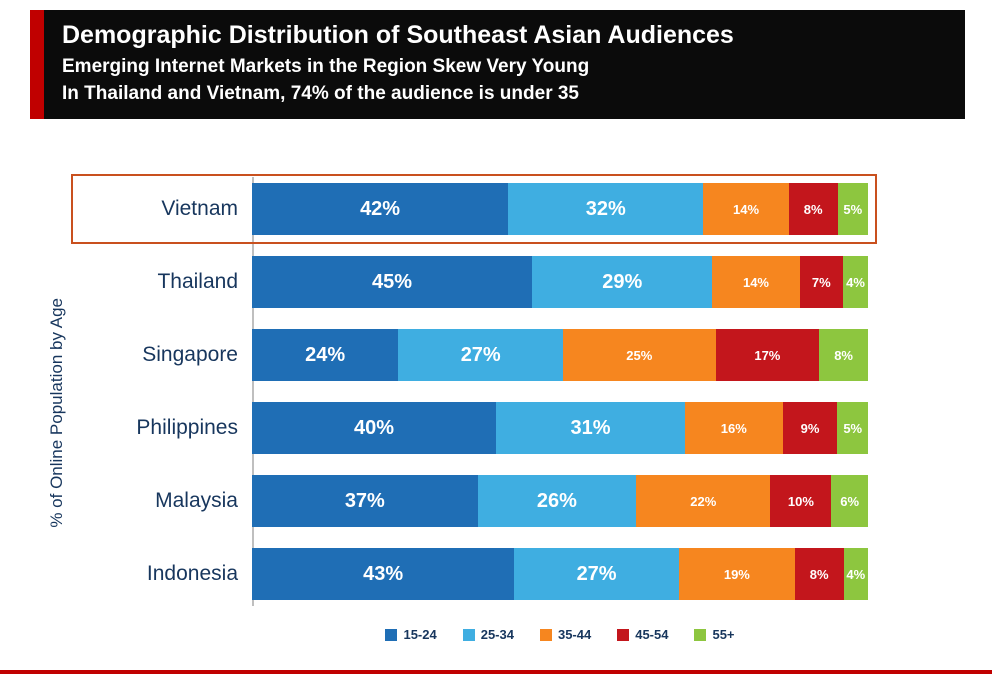 The width and height of the screenshot is (992, 674). Describe the element at coordinates (365, 501) in the screenshot. I see `bar-segment-15-24: 37%` at that location.